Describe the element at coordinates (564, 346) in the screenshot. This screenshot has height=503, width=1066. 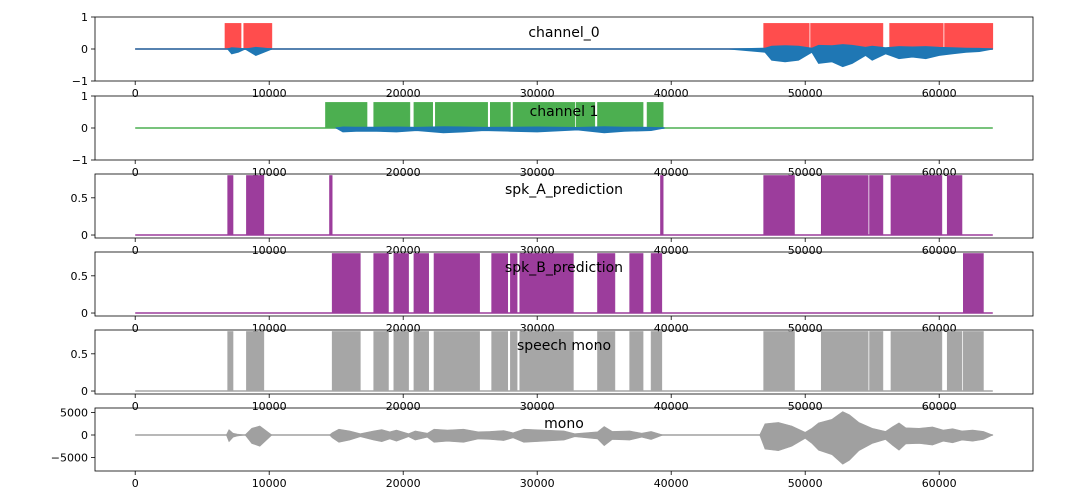
I see `subplot-title: speech mono` at that location.